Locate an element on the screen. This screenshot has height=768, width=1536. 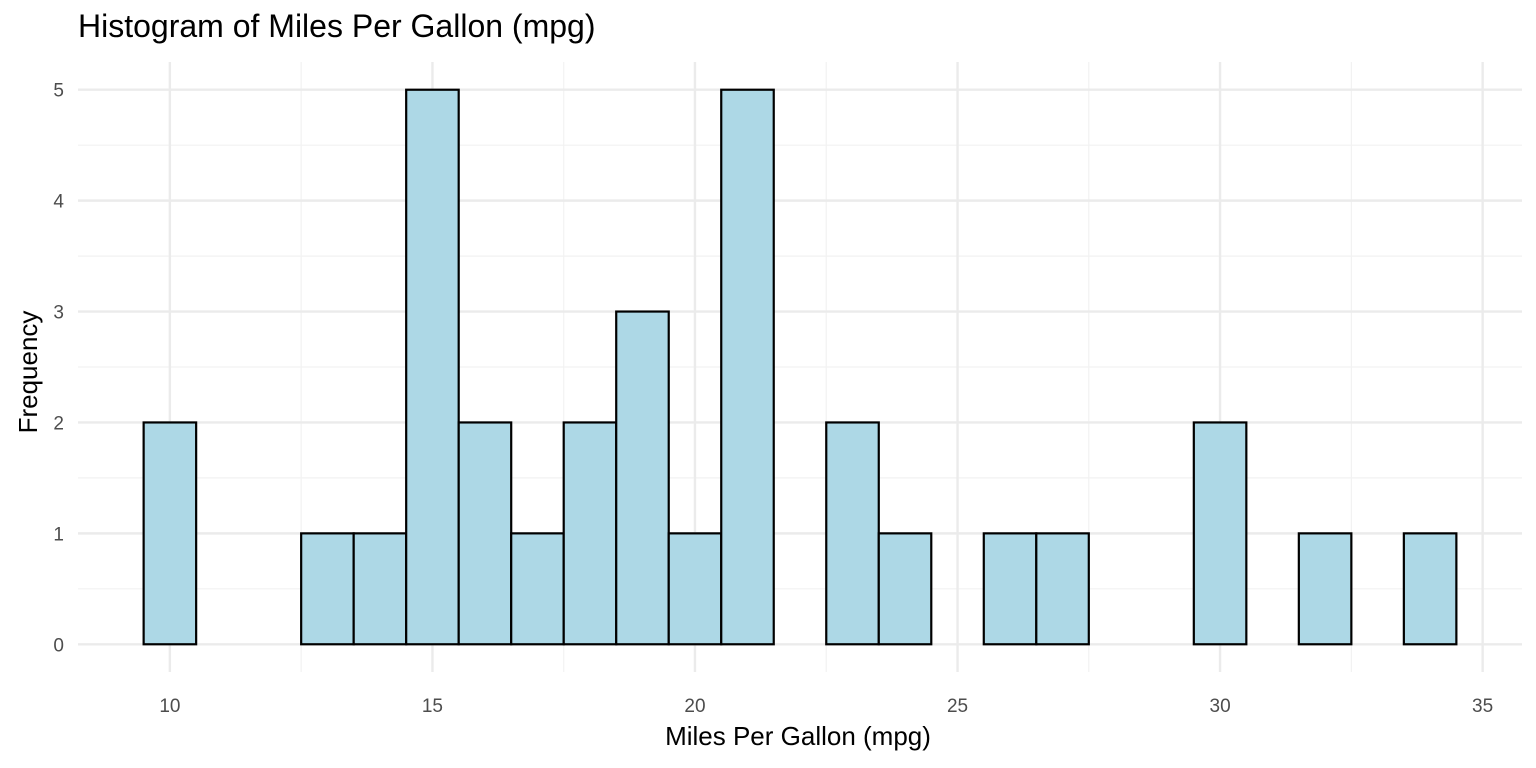
chart-title: Histogram of Miles Per Gallon (mpg) is located at coordinates (337, 26).